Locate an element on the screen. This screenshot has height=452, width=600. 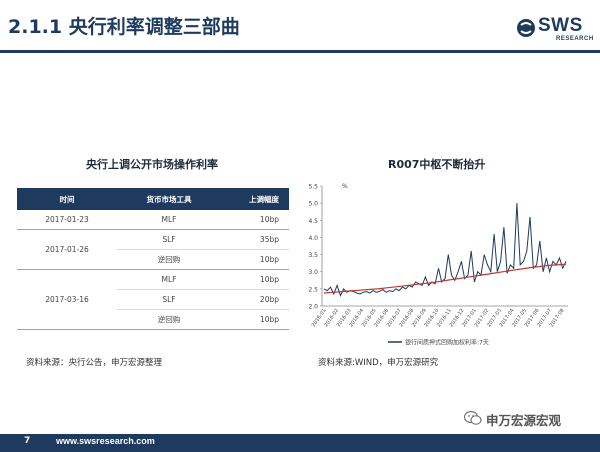
wechat-badge: 申万宏源宏观 is located at coordinates (529, 419).